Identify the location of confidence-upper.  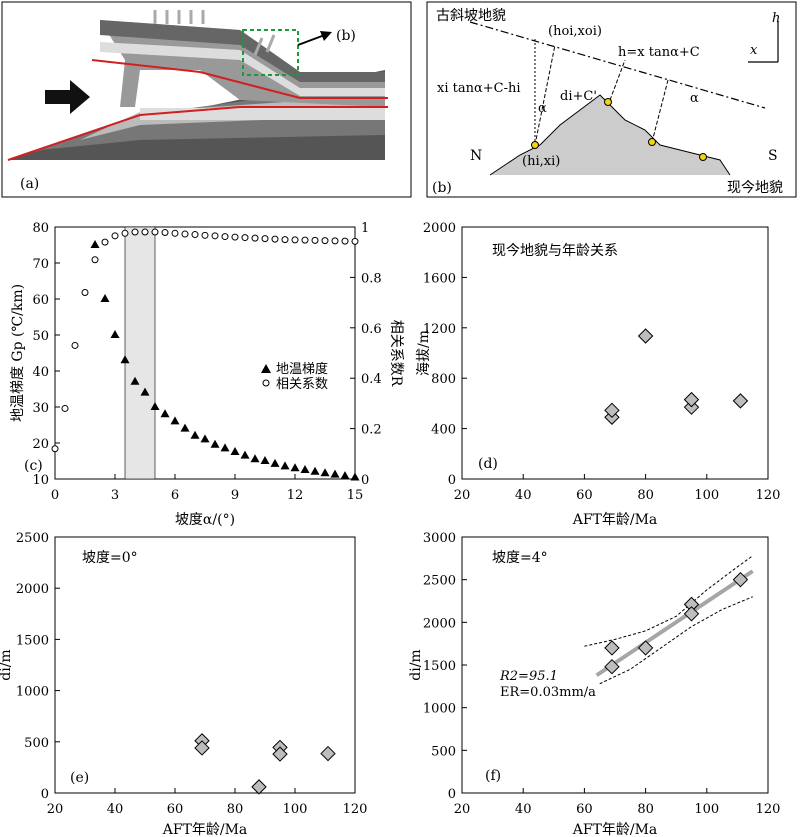
(668, 601).